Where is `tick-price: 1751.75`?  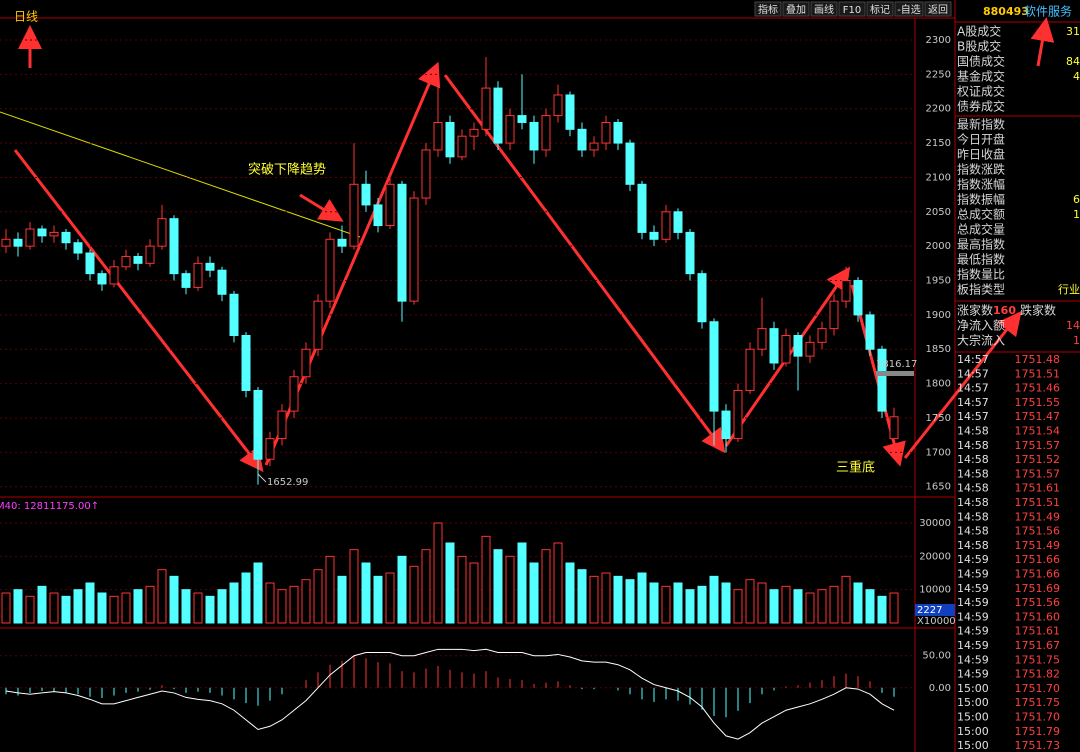 tick-price: 1751.75 is located at coordinates (1038, 659).